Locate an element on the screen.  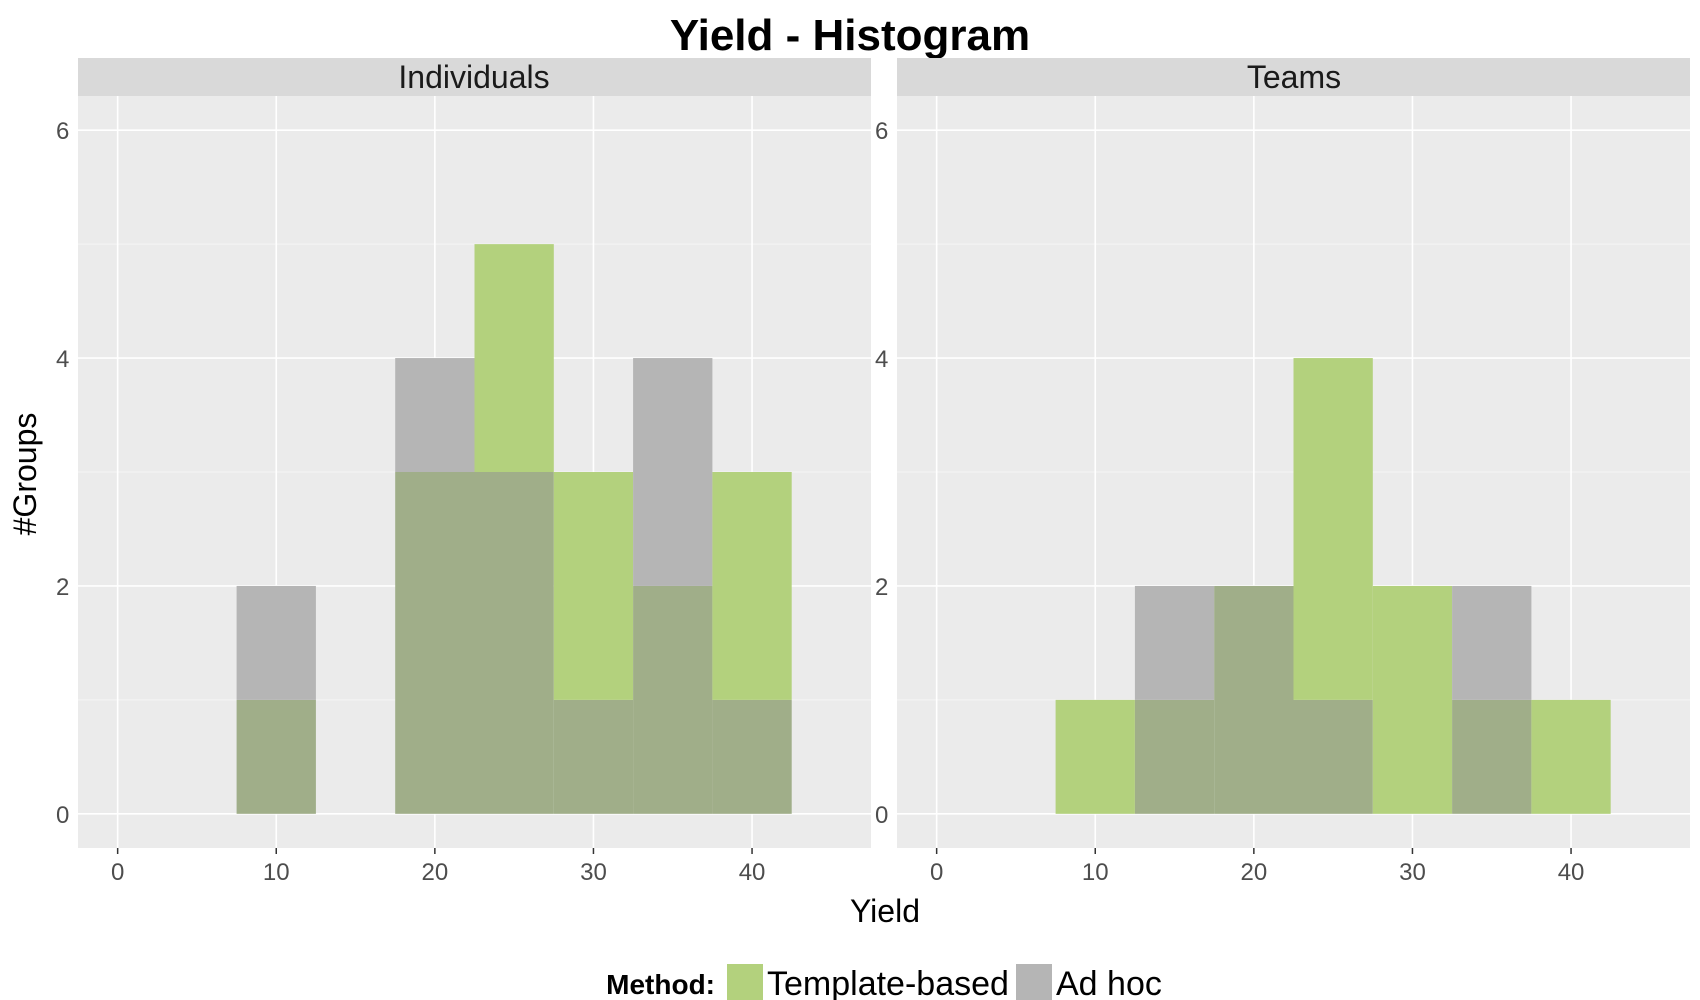
strip-label-individuals: Individuals is located at coordinates (473, 77).